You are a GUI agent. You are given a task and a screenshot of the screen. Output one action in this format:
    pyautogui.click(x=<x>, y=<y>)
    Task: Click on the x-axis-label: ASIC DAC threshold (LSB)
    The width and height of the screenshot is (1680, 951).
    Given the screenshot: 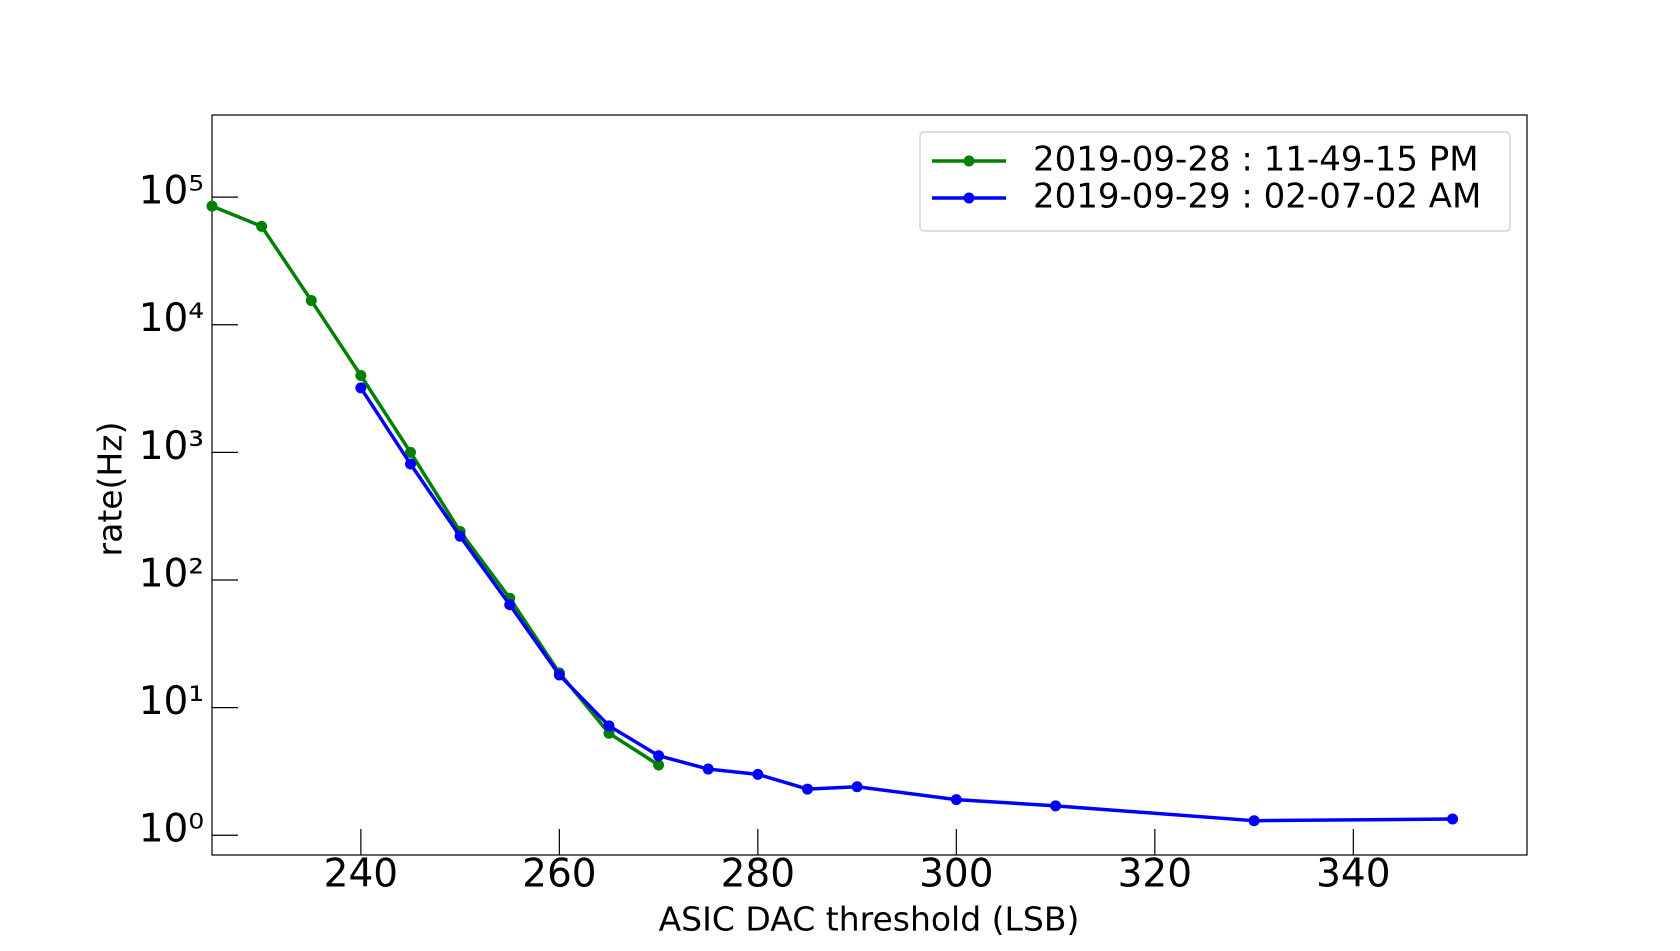 What is the action you would take?
    pyautogui.click(x=869, y=919)
    